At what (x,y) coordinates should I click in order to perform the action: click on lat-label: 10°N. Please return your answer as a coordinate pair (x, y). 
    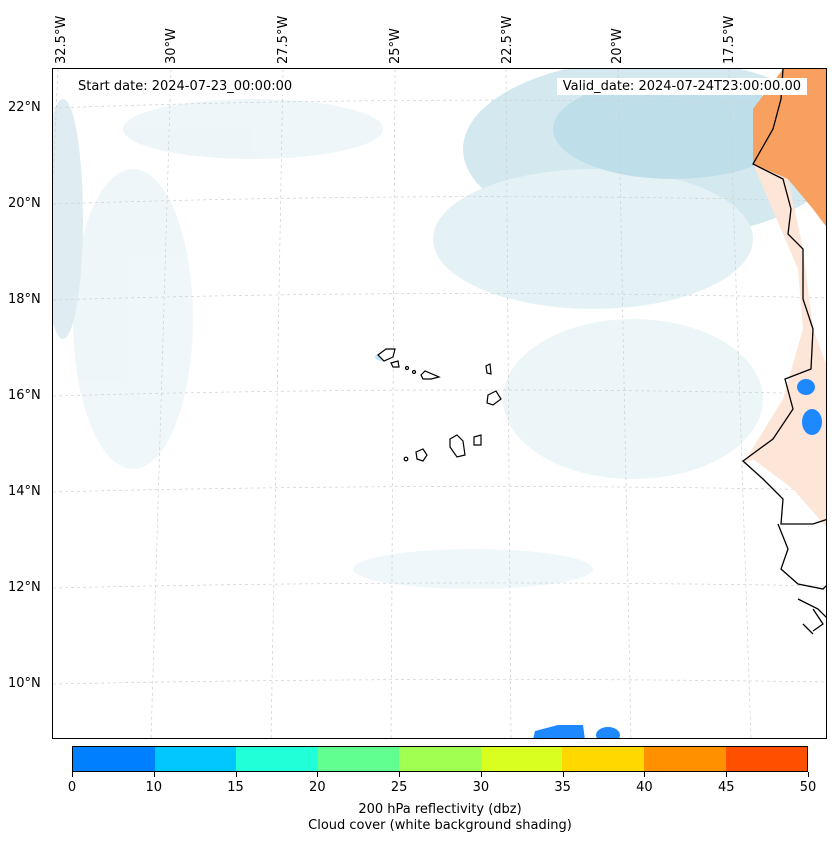
    Looking at the image, I should click on (24, 683).